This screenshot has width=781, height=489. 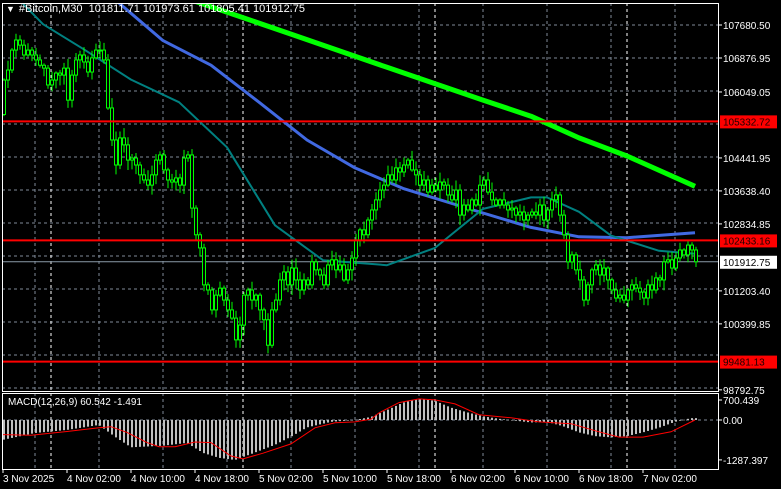 What do you see at coordinates (542, 479) in the screenshot?
I see `x-axis-label: 6 Nov 10:00` at bounding box center [542, 479].